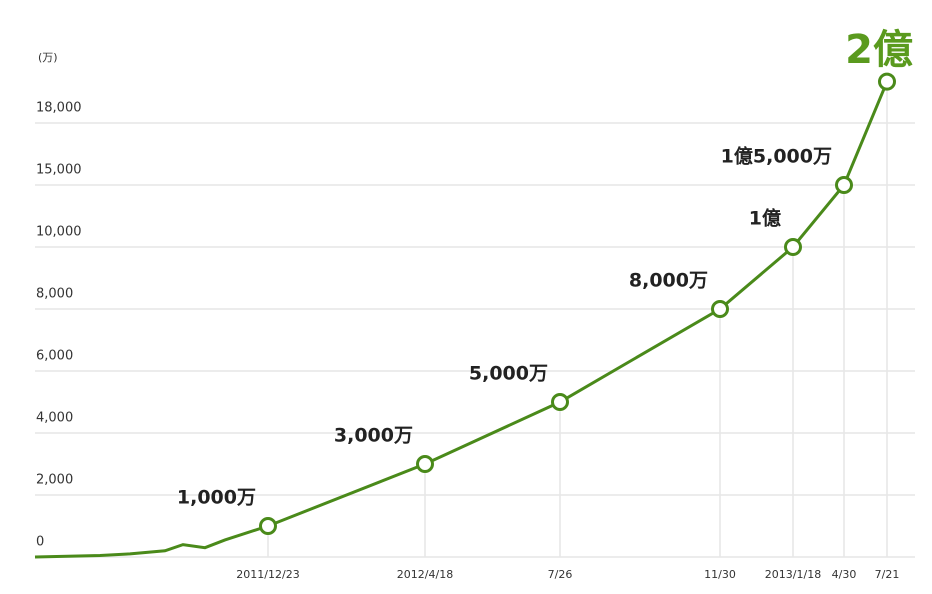 This screenshot has height=594, width=932. I want to click on y-tick-label: 15,000, so click(59, 170).